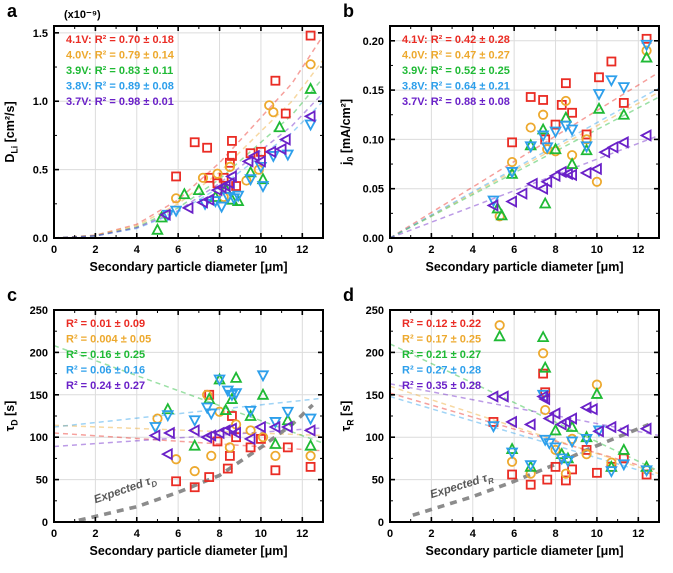  What do you see at coordinates (441, 324) in the screenshot?
I see `svg-text: R² = 0.12 ± 0.22` at bounding box center [441, 324].